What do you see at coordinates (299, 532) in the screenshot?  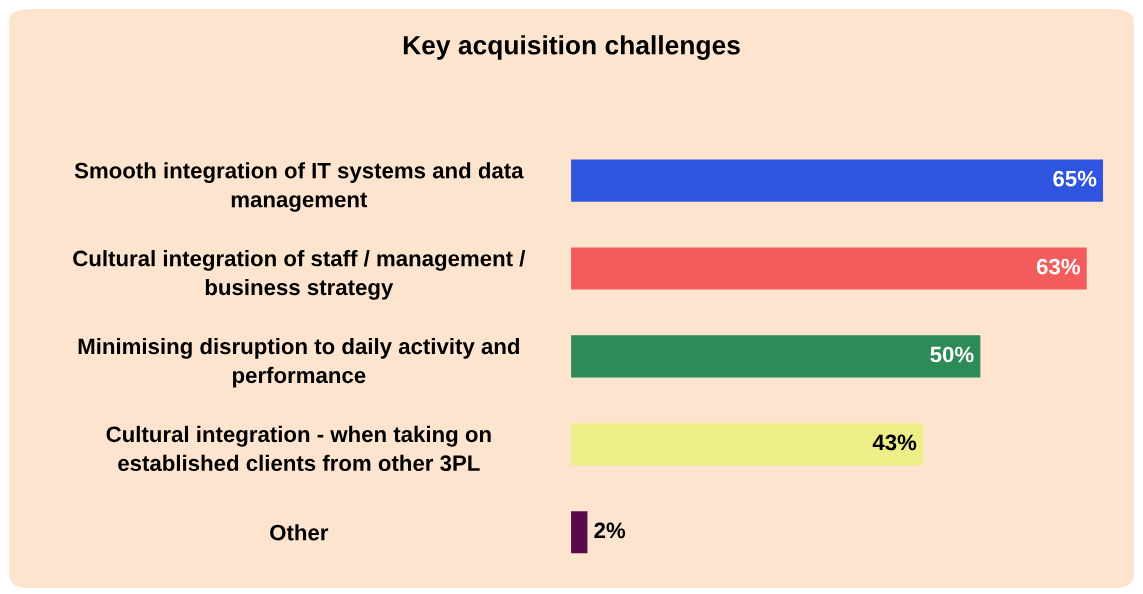 I see `y-tick-label: Other` at bounding box center [299, 532].